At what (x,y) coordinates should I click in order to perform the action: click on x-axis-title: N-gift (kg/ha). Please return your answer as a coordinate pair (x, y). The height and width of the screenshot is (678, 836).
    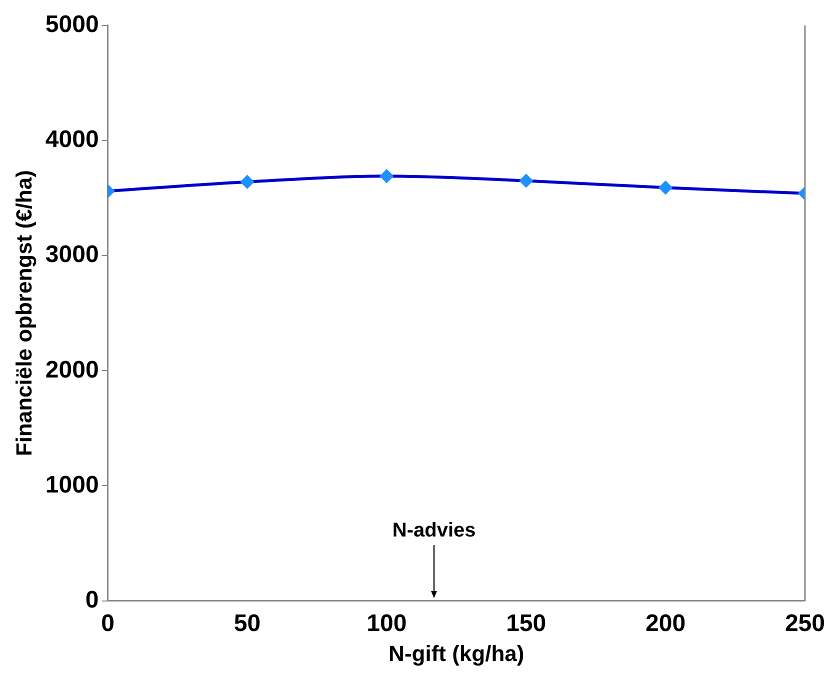
    Looking at the image, I should click on (456, 653).